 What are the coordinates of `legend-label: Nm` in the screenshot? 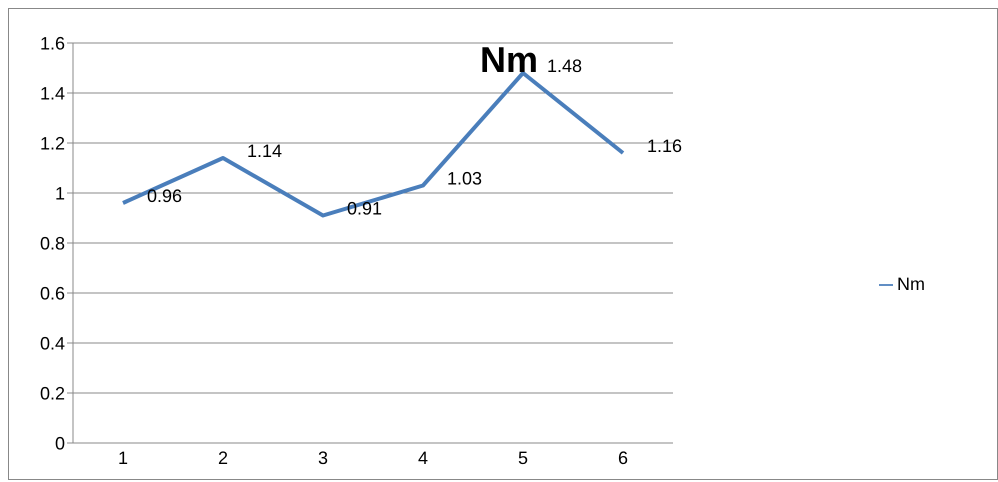 It's located at (911, 284).